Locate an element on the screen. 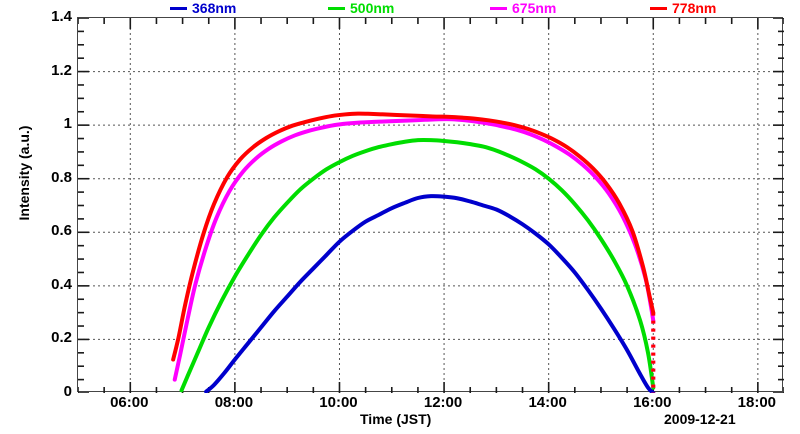 This screenshot has height=434, width=800. x-tick-label: 16:00 is located at coordinates (652, 402).